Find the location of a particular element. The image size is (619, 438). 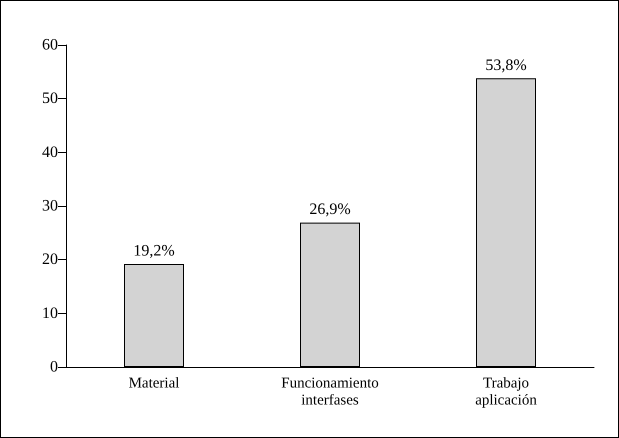

y-tick-label: 0 is located at coordinates (54, 367).